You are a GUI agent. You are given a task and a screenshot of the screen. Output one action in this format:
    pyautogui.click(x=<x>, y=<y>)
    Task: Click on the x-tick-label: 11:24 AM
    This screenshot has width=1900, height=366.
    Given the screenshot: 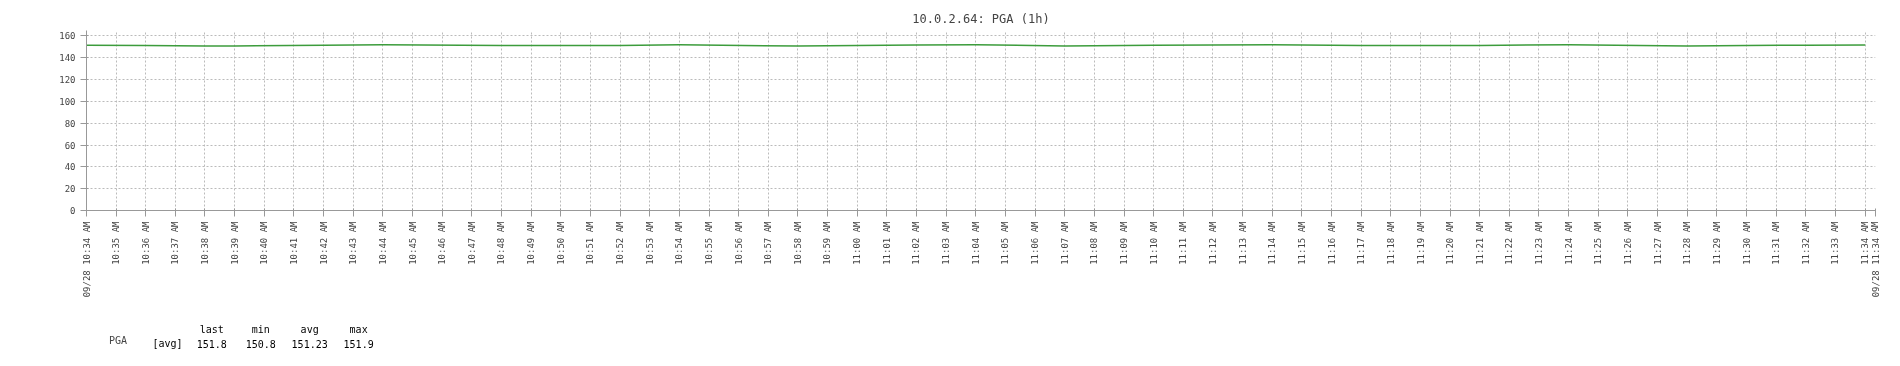 What is the action you would take?
    pyautogui.click(x=1568, y=242)
    